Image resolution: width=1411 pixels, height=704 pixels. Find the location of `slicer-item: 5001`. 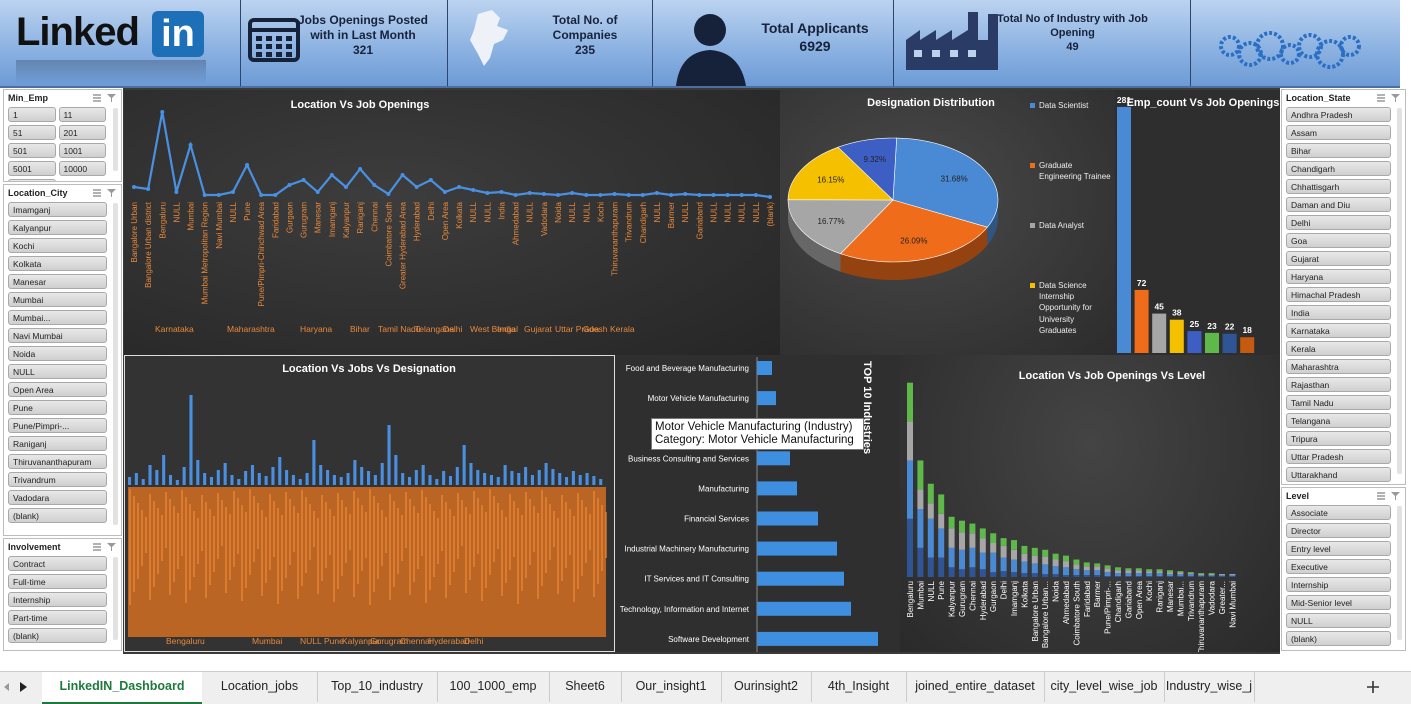

slicer-item: 5001 is located at coordinates (32, 168).